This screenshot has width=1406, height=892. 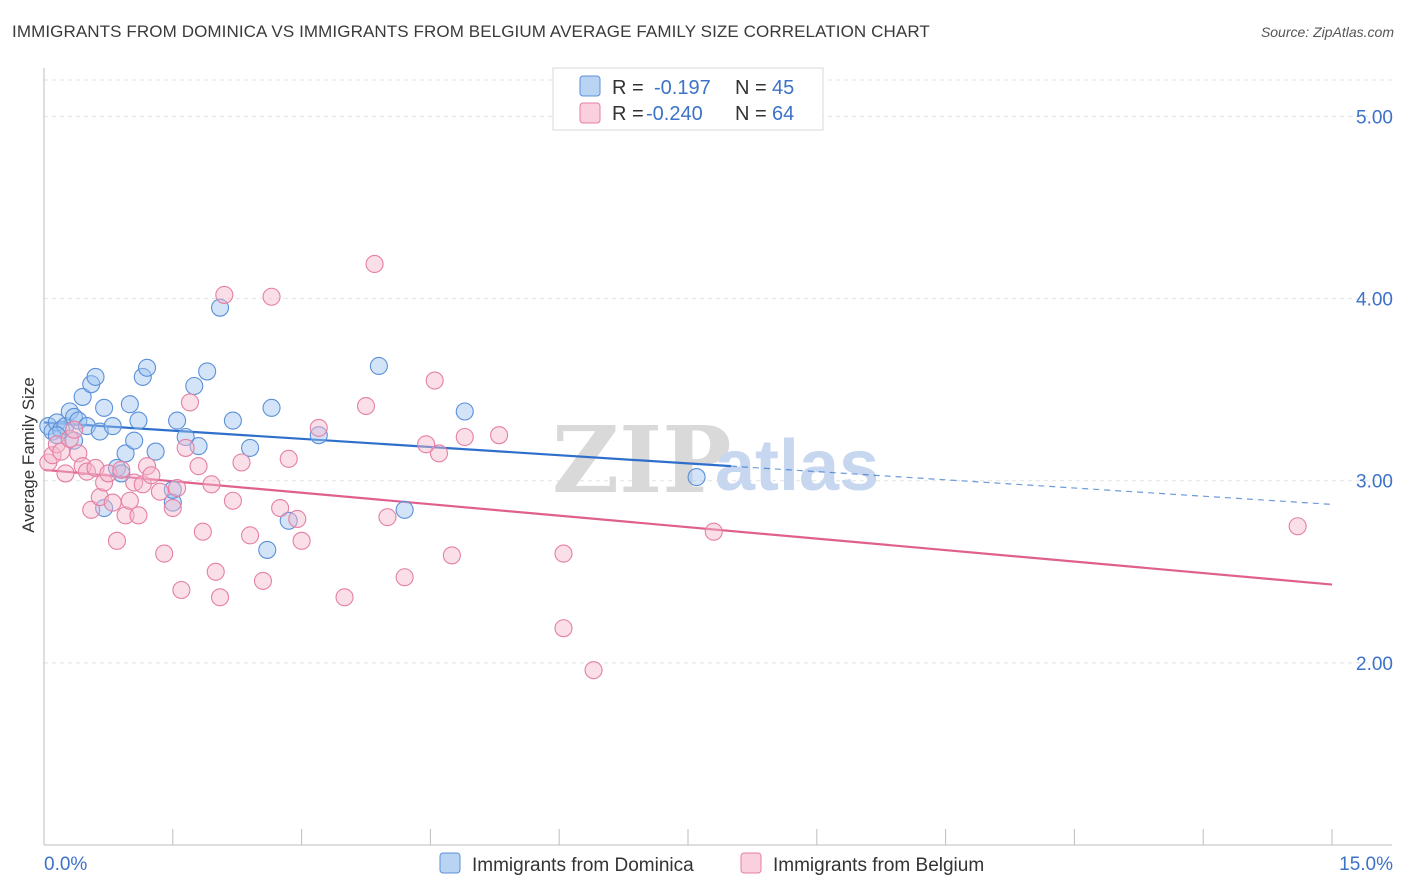 What do you see at coordinates (628, 114) in the screenshot?
I see `legend-r-label-2: R =` at bounding box center [628, 114].